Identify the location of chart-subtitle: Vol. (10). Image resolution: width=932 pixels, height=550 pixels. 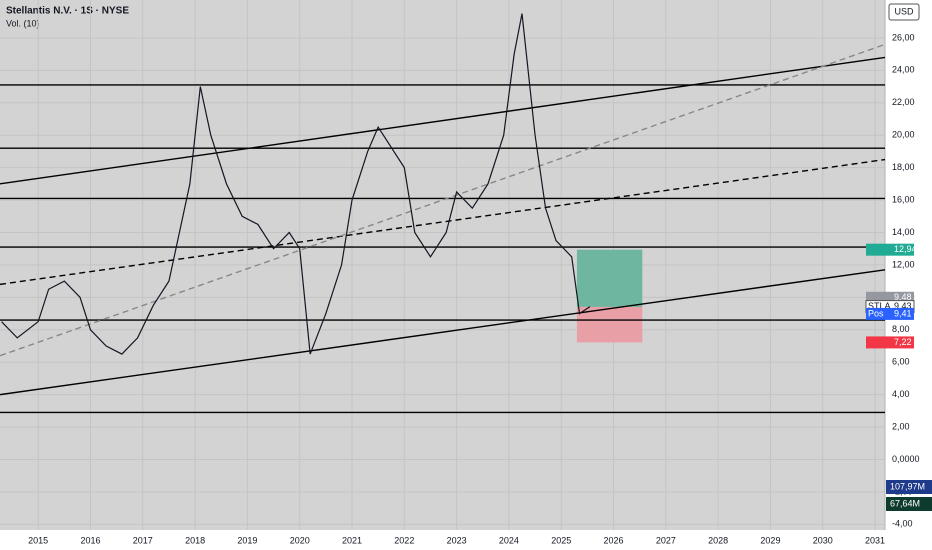
(23, 23).